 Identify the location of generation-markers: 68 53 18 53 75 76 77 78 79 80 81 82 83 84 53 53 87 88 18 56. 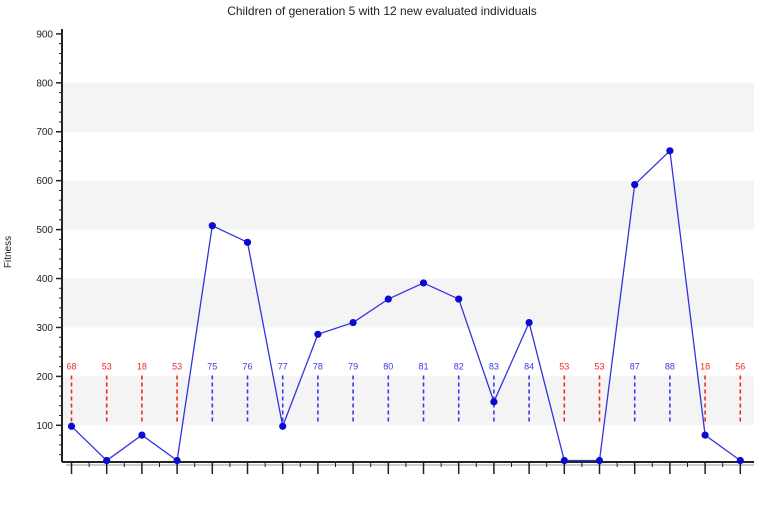
(405, 392).